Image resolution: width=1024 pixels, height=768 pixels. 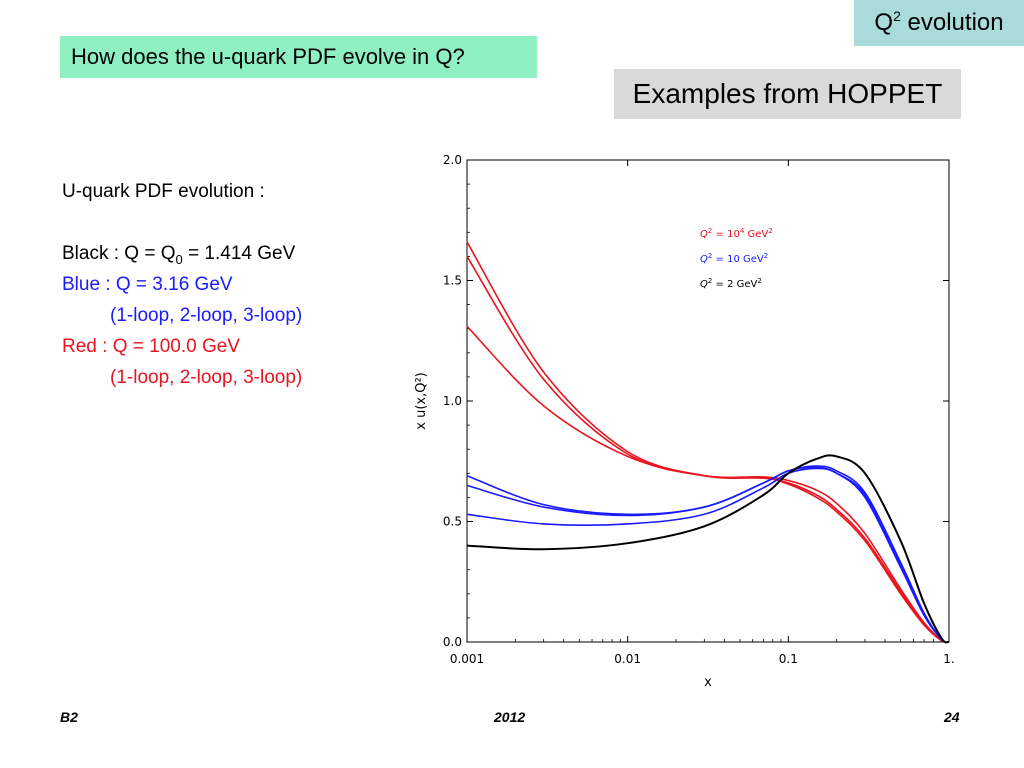 I want to click on legend-text-part: GeV, so click(x=756, y=234).